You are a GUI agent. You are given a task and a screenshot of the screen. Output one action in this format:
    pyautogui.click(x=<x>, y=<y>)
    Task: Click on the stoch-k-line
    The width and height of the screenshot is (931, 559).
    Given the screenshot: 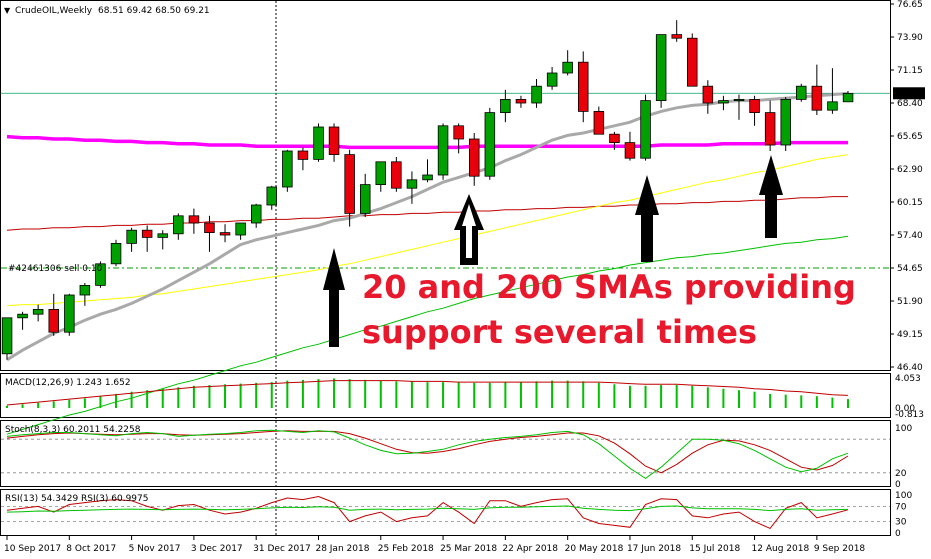 What is the action you would take?
    pyautogui.click(x=427, y=454)
    